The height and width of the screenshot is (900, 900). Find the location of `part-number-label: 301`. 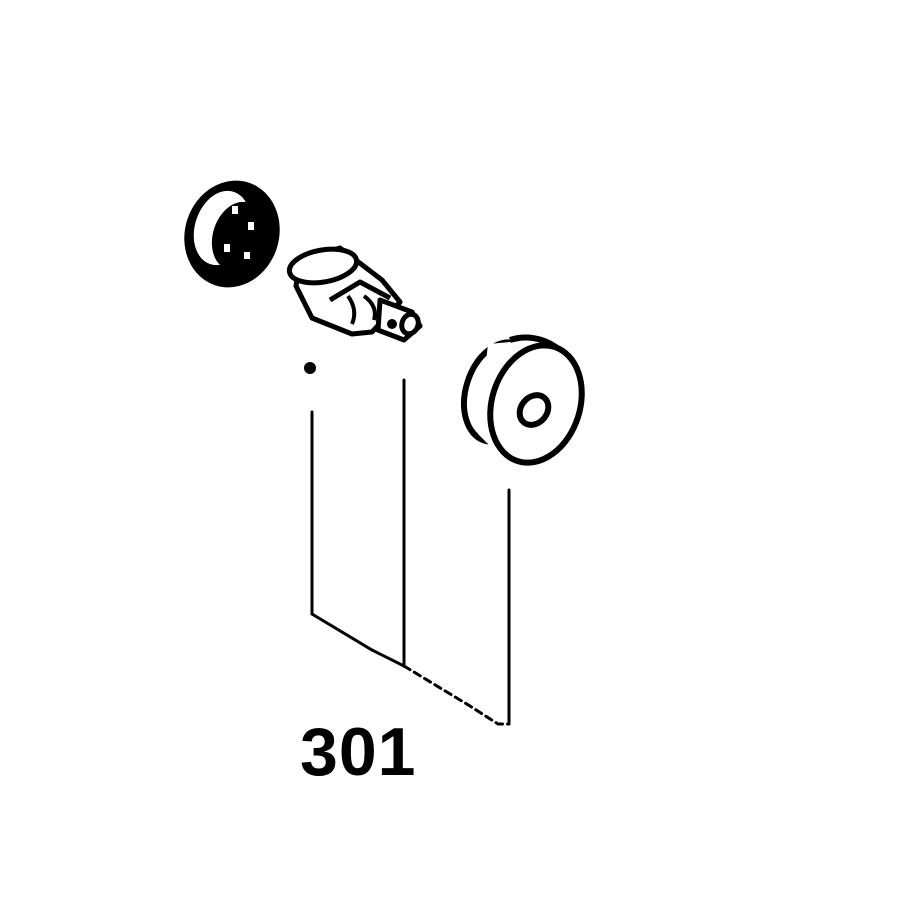

part-number-label: 301 is located at coordinates (358, 752).